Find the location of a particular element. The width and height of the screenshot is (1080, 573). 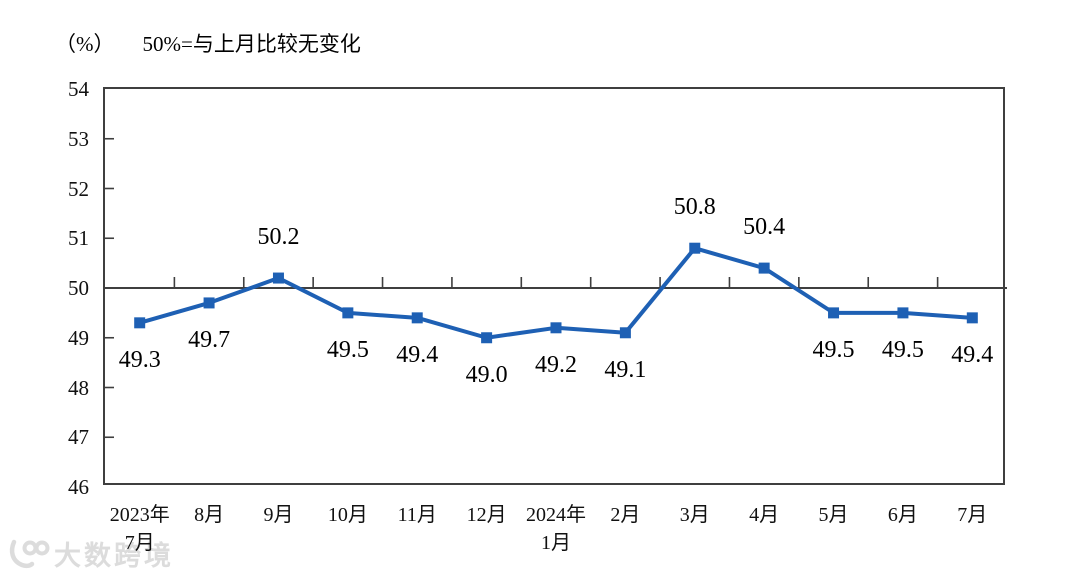

y-axis-label: 50 is located at coordinates (78, 288).